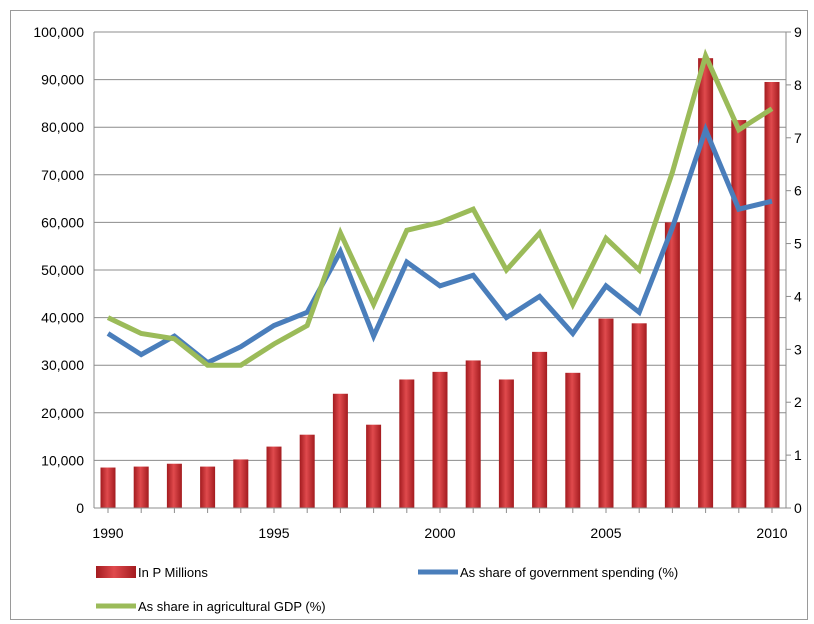 The height and width of the screenshot is (624, 814). What do you see at coordinates (798, 402) in the screenshot?
I see `y-right-tick-label: 2` at bounding box center [798, 402].